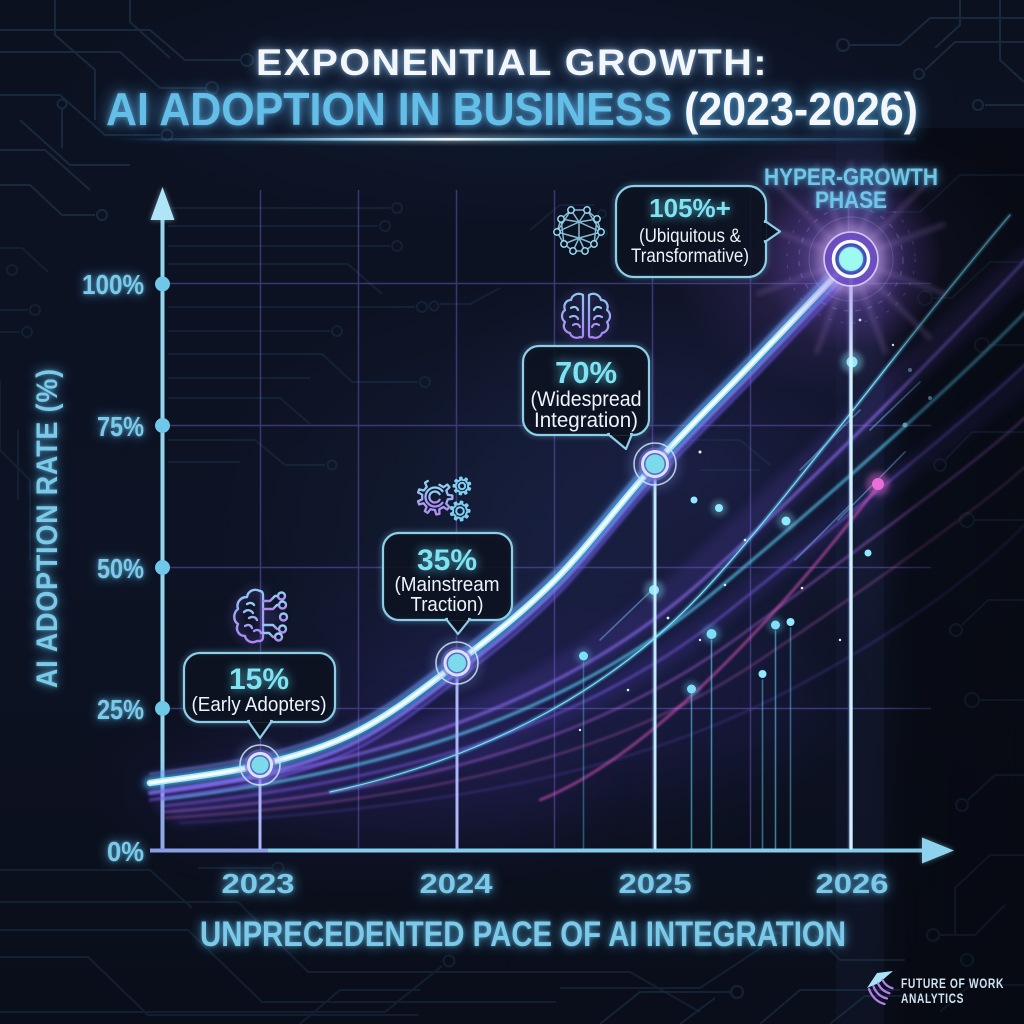 The image size is (1024, 1024). Describe the element at coordinates (851, 200) in the screenshot. I see `svg-text: PHASE` at that location.